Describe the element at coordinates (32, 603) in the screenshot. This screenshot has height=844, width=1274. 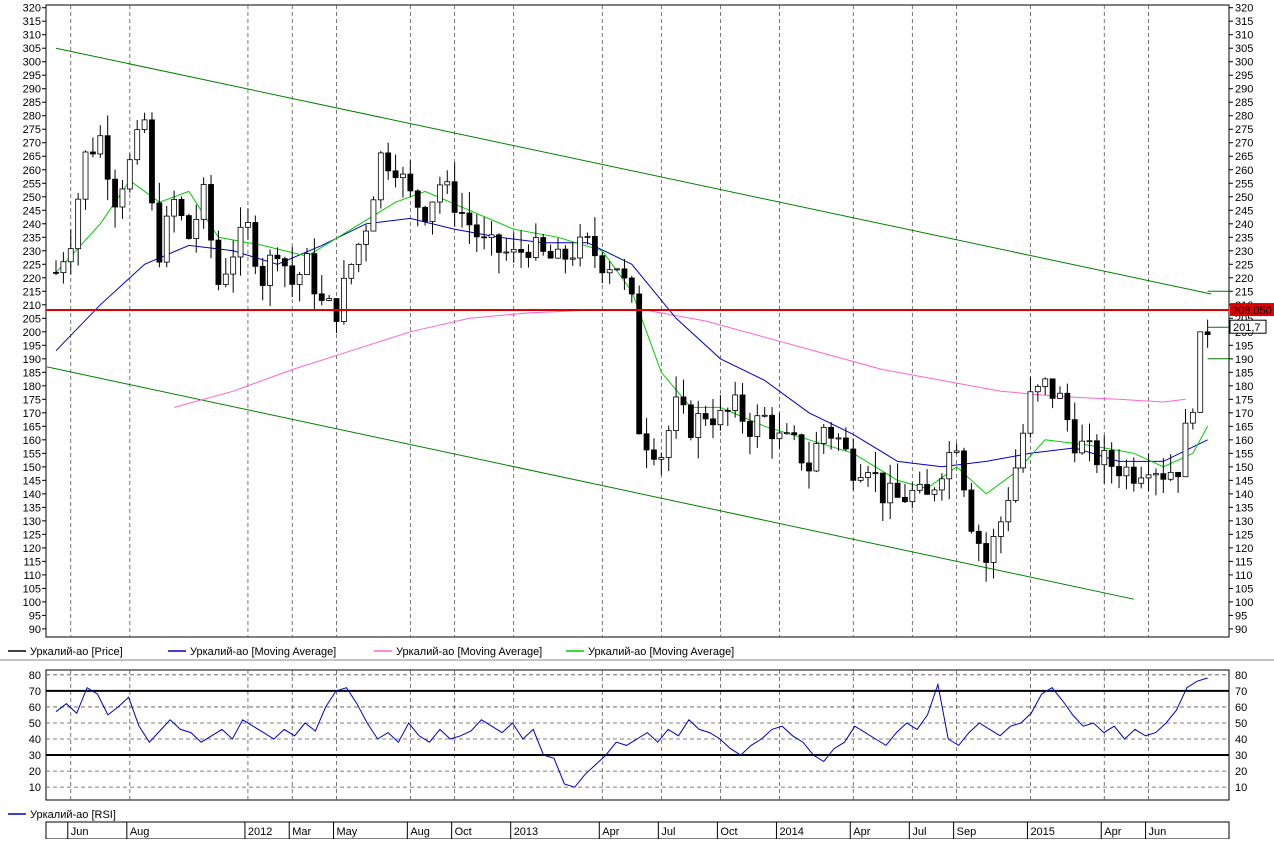
I see `price-y-tick-label-left: 100` at that location.